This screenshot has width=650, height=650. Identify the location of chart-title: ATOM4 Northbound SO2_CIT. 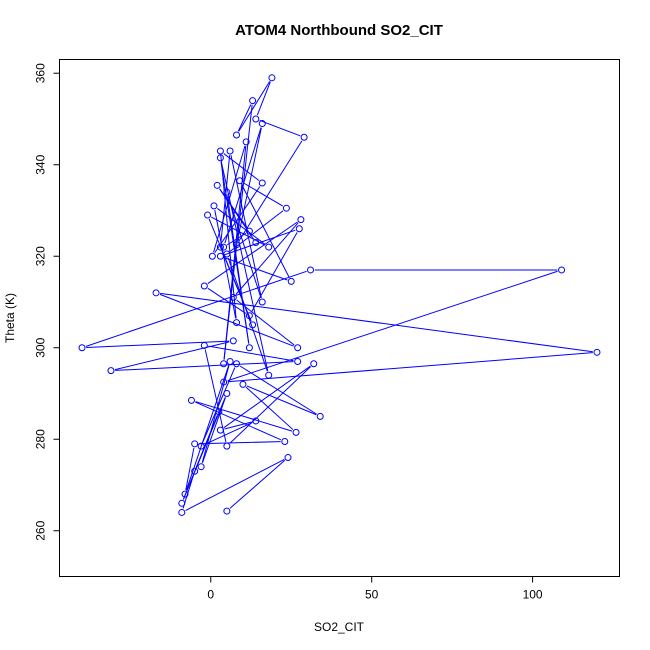
(339, 30).